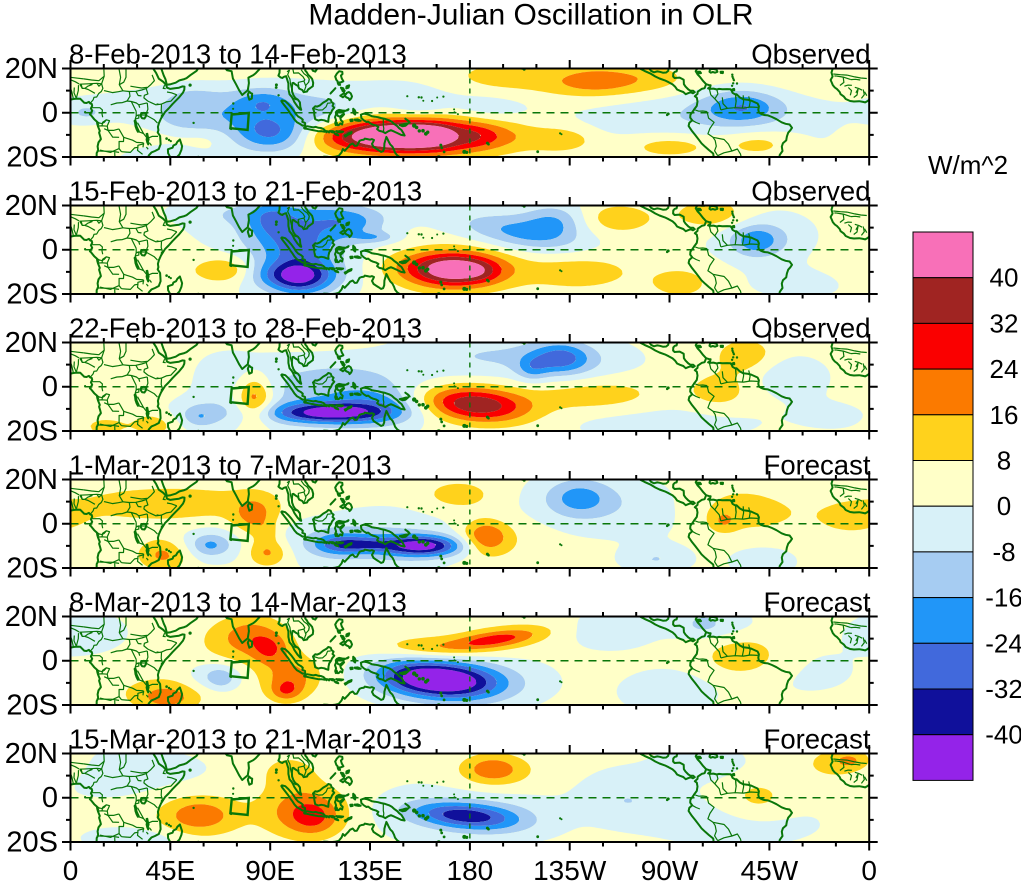 This screenshot has width=1021, height=887. Describe the element at coordinates (470, 870) in the screenshot. I see `svg-text: 180` at that location.